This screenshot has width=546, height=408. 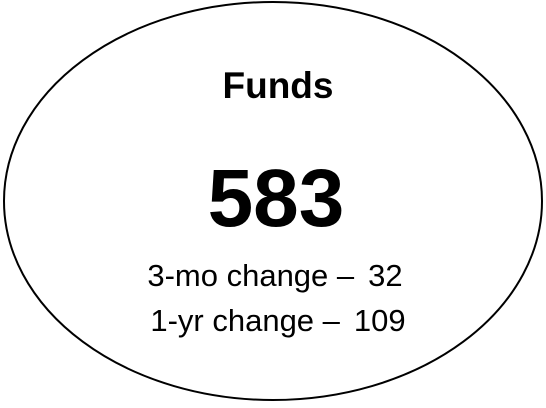 I want to click on change-line: 1-yr change – 109, so click(x=277, y=320).